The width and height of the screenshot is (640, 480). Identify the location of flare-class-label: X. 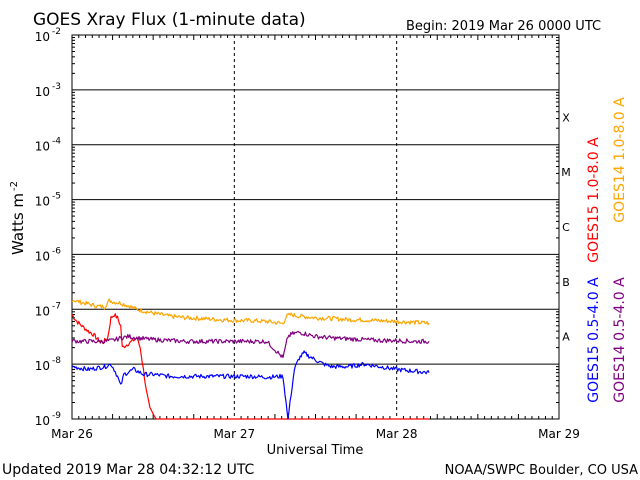
(566, 117).